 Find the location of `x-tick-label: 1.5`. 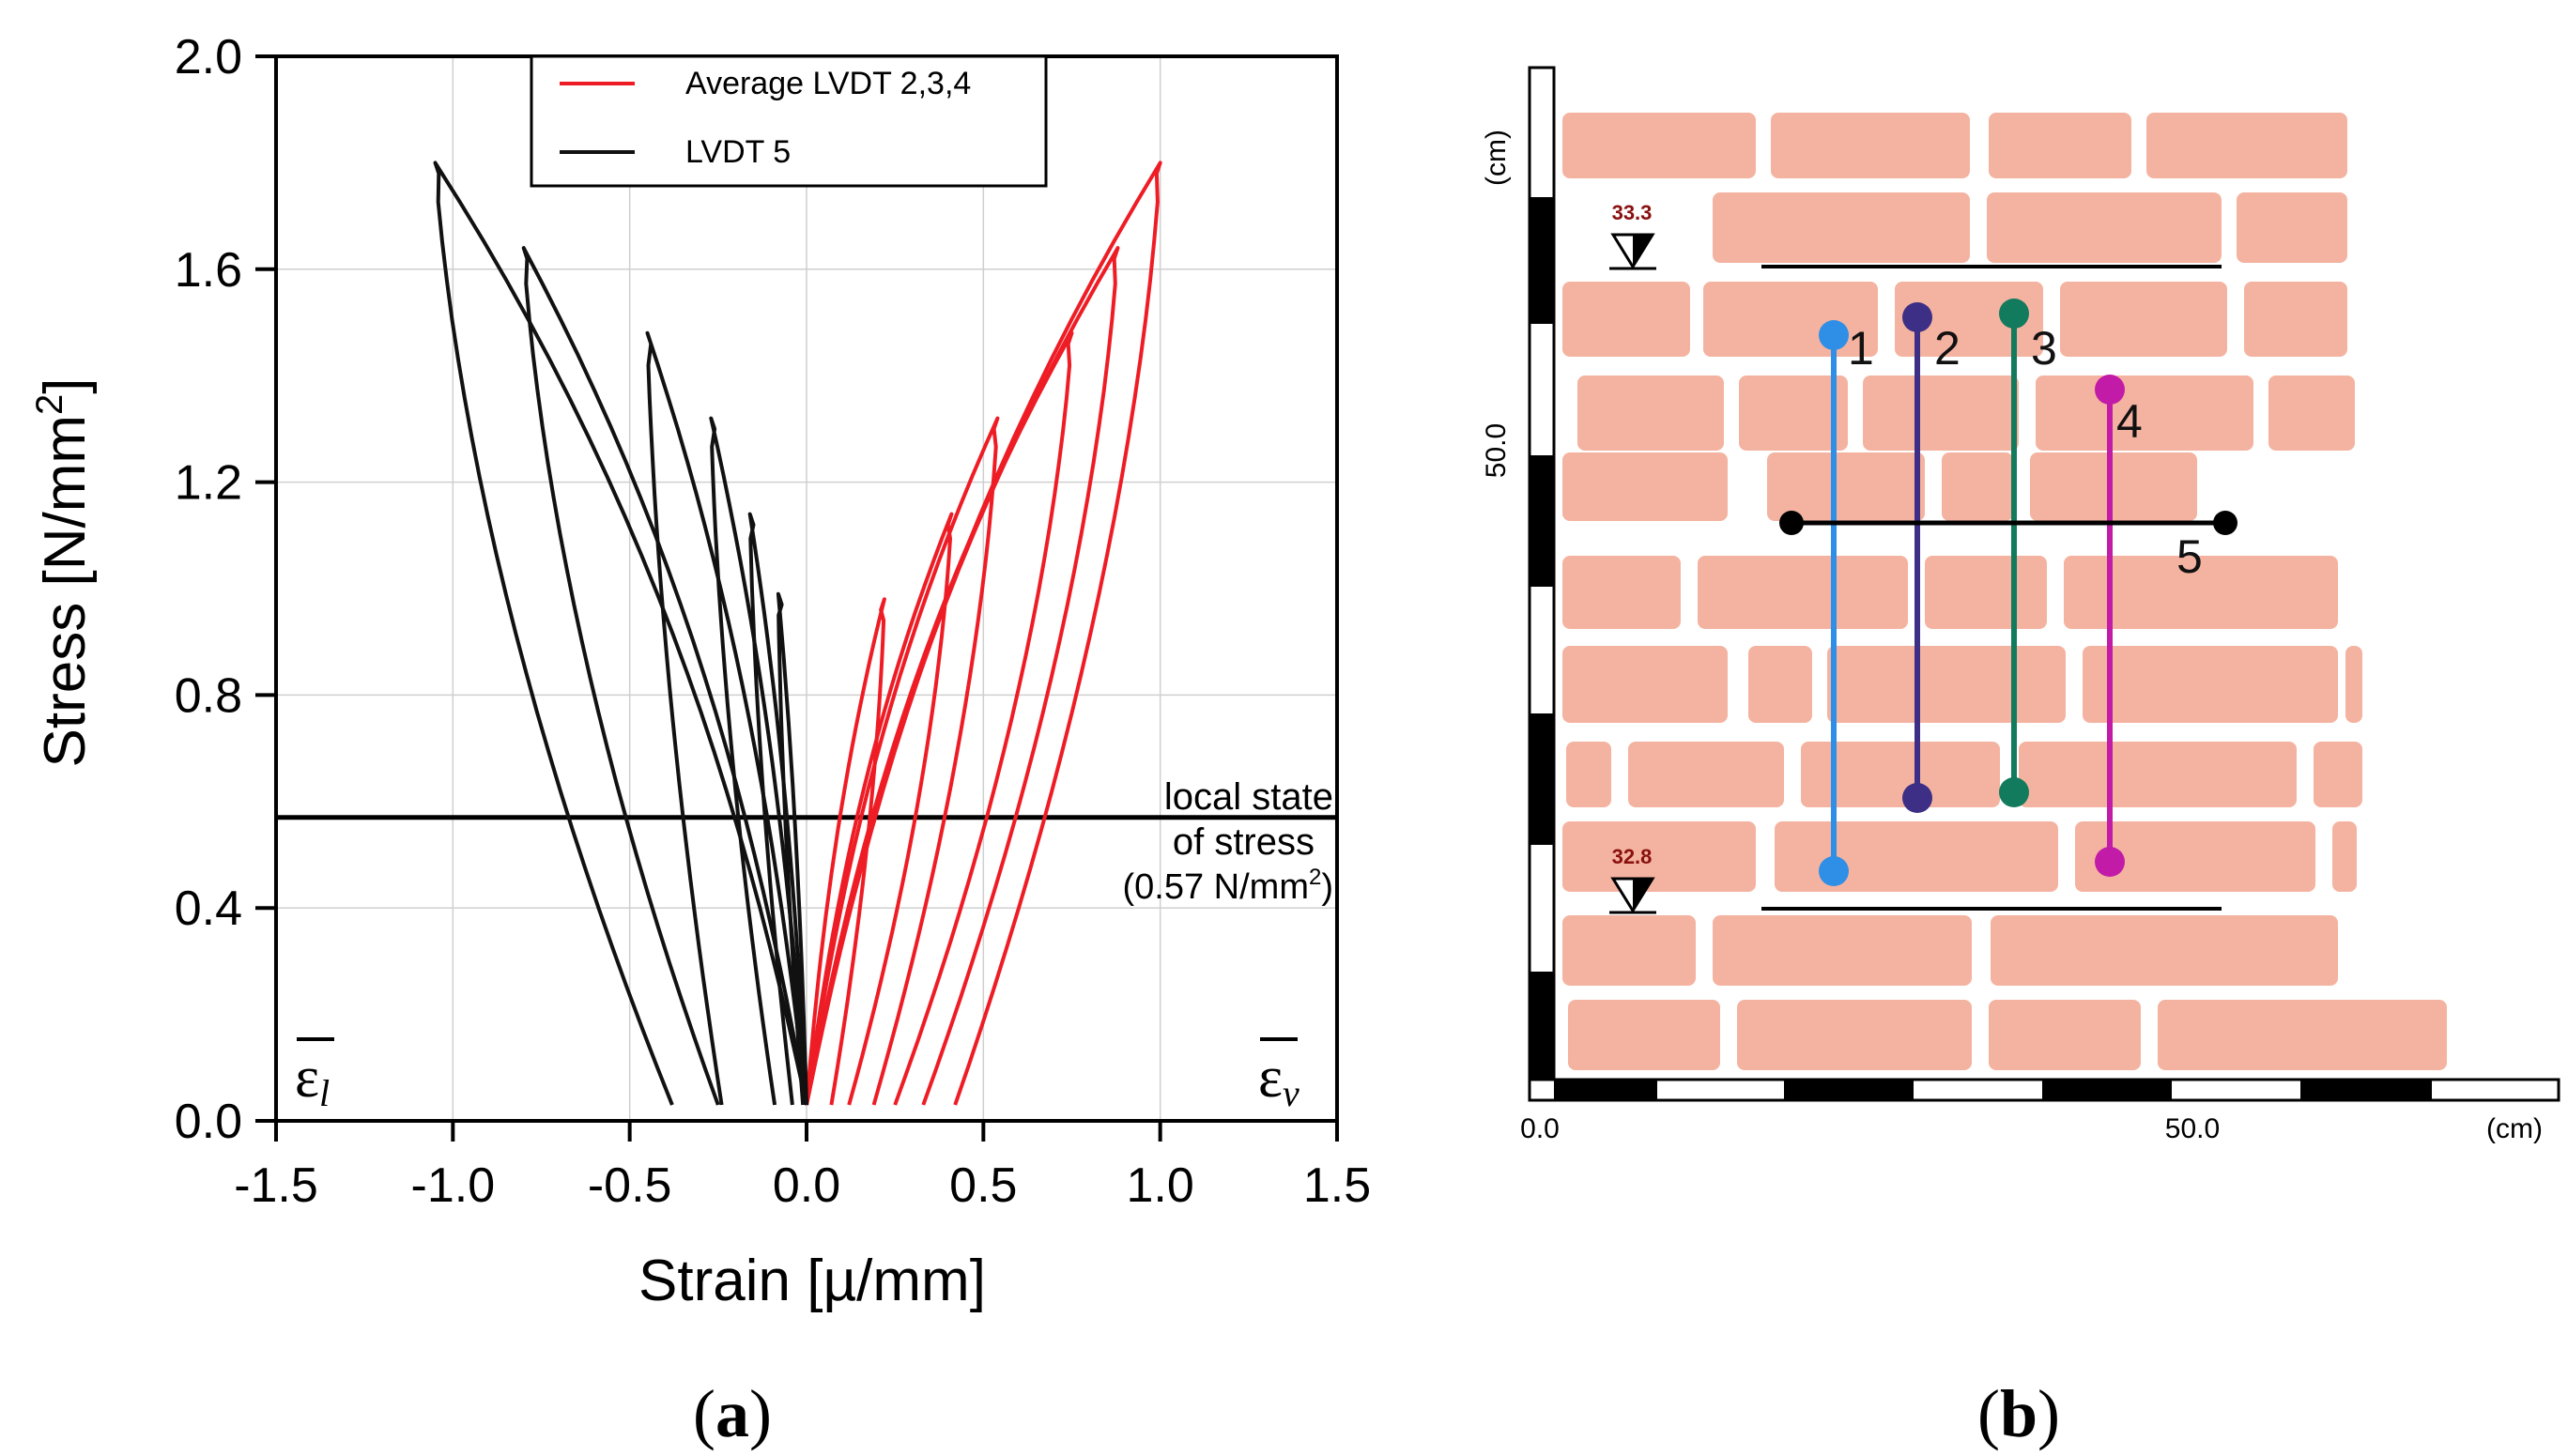

x-tick-label: 1.5 is located at coordinates (1337, 1185).